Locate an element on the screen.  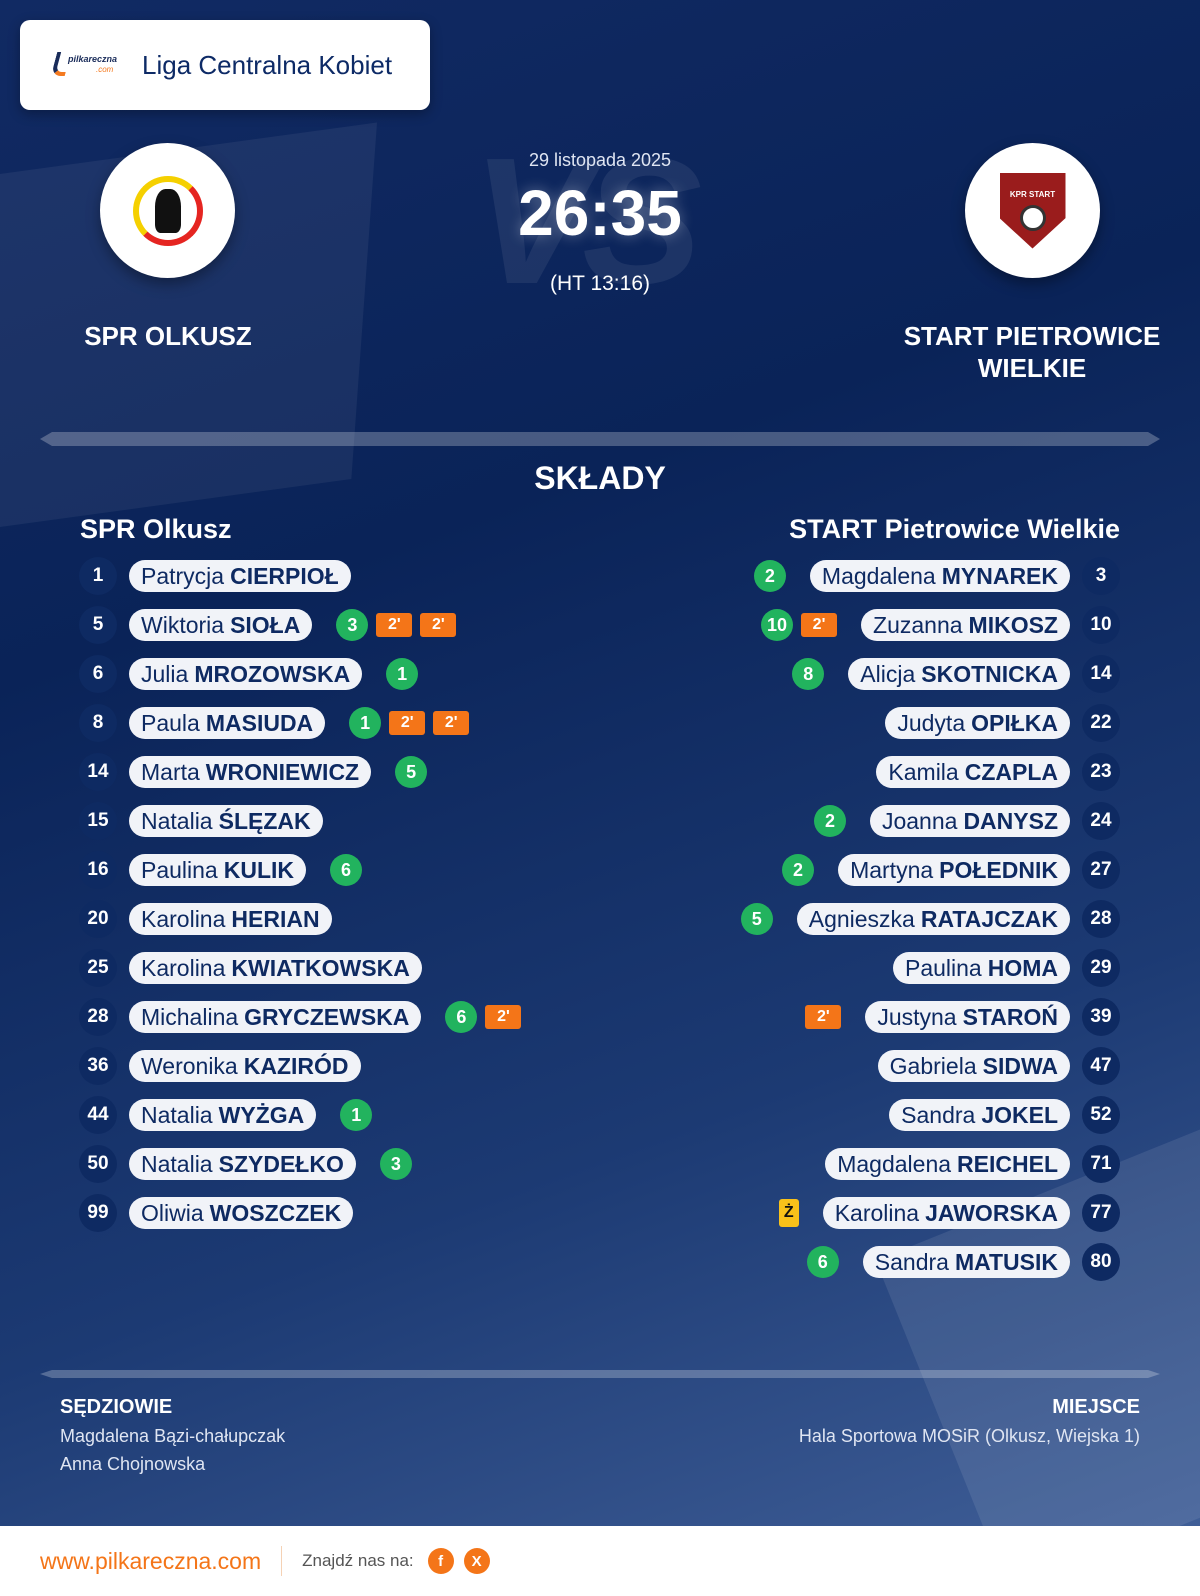
player-first-name: Marta is located at coordinates (170, 771).